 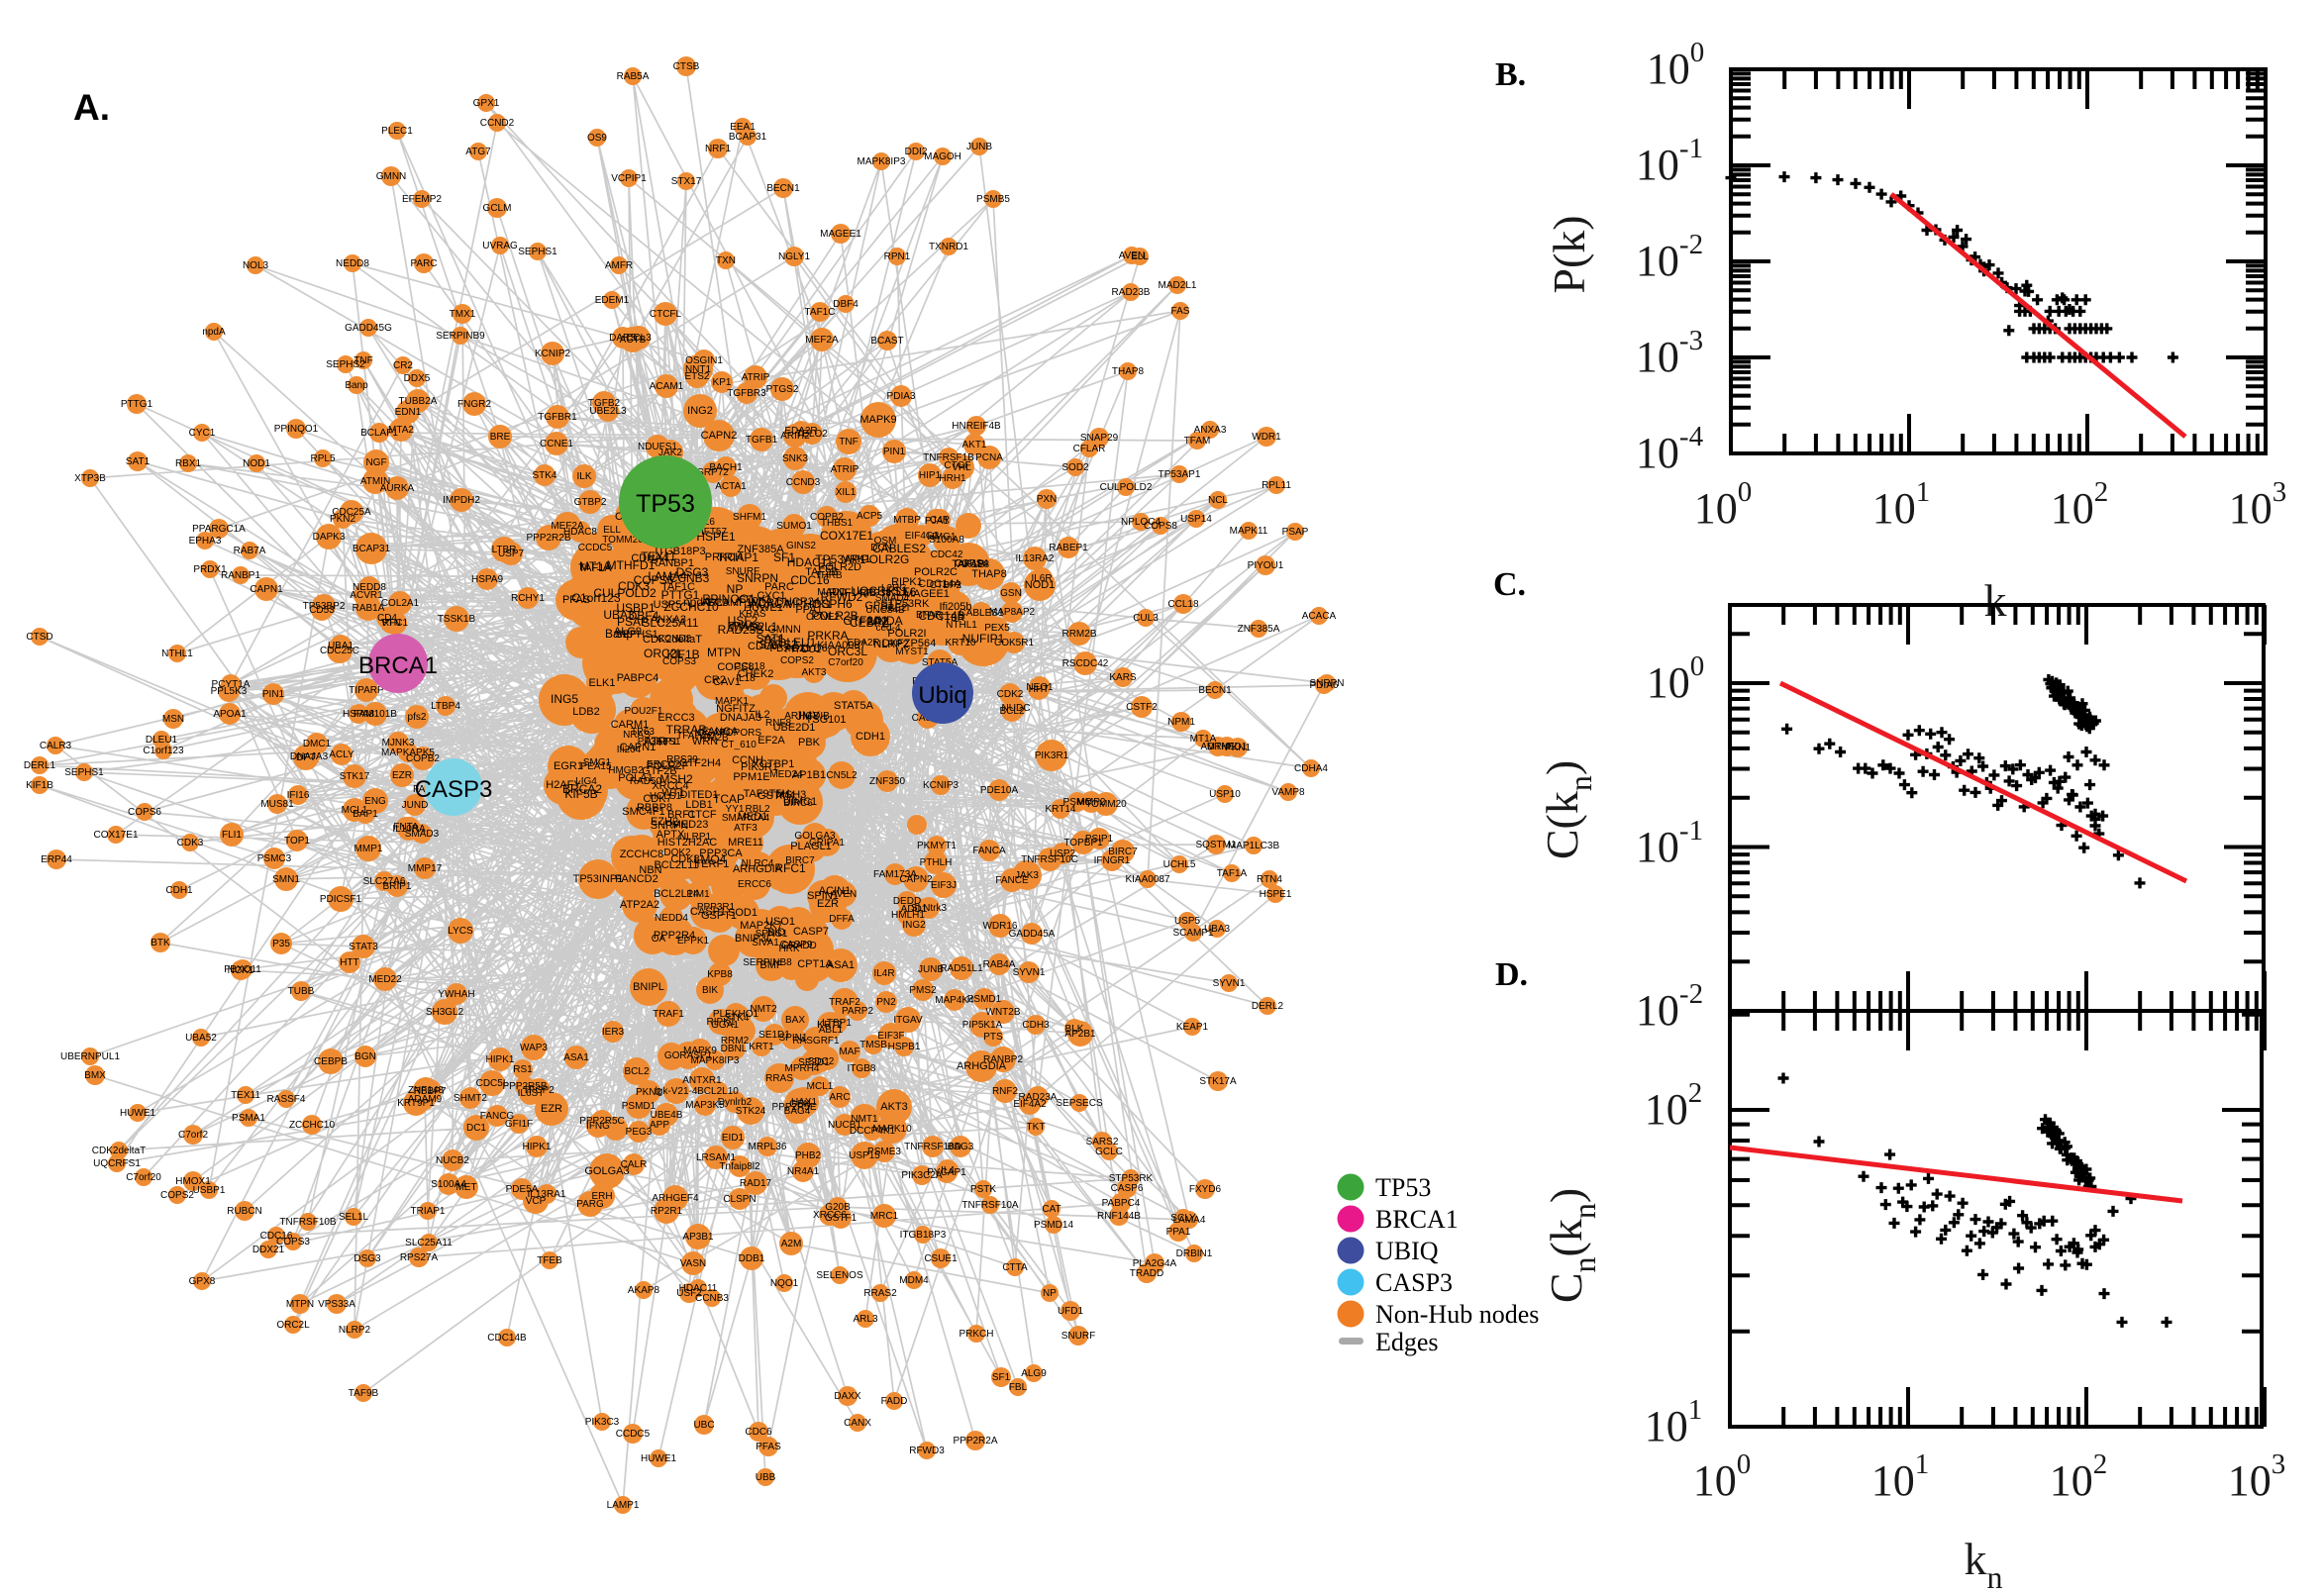 What do you see at coordinates (857, 1423) in the screenshot?
I see `svg-text: CANX` at bounding box center [857, 1423].